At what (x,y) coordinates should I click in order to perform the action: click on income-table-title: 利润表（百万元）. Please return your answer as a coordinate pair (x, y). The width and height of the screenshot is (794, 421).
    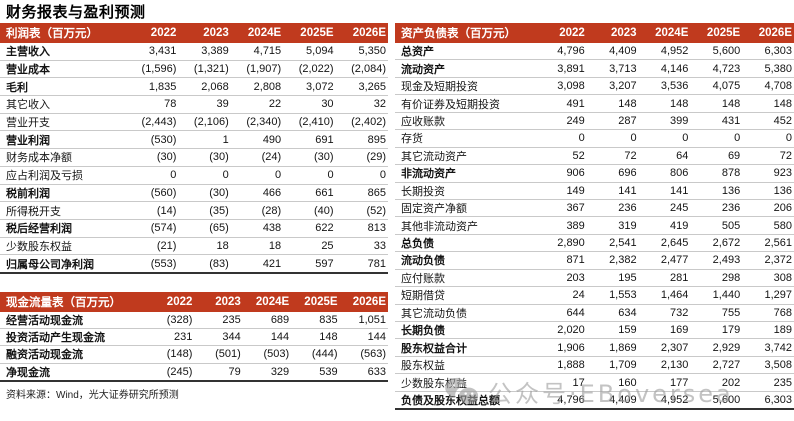
    Looking at the image, I should click on (63, 33).